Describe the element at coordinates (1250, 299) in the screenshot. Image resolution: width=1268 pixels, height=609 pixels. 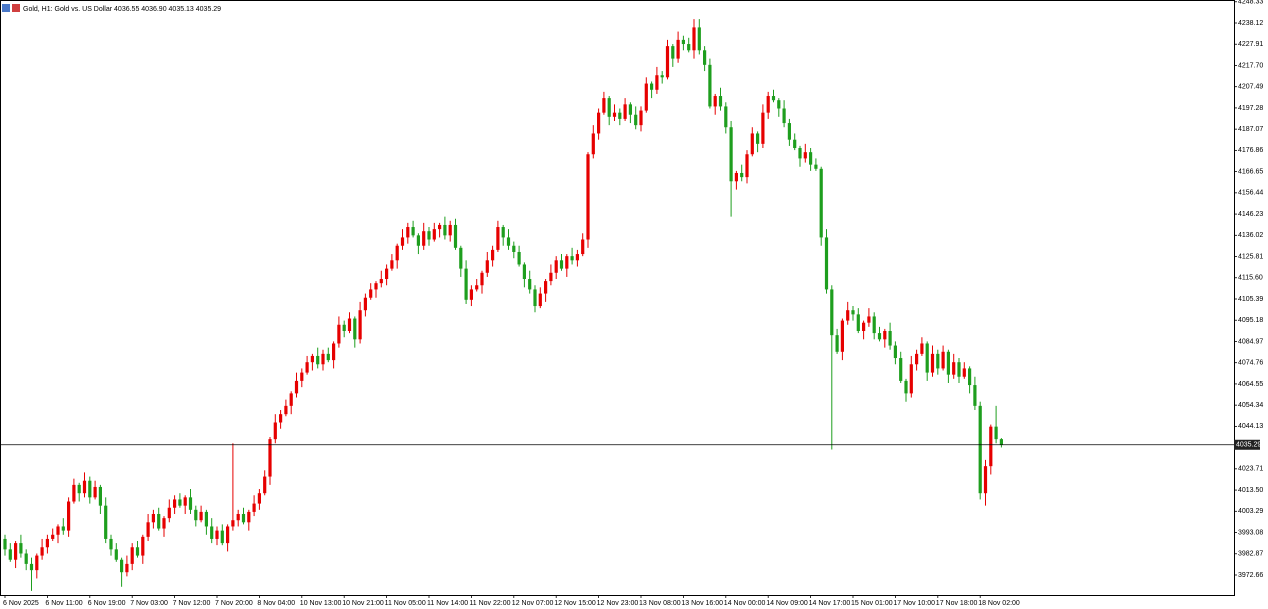
I see `y-tick-label: 4105.39` at that location.